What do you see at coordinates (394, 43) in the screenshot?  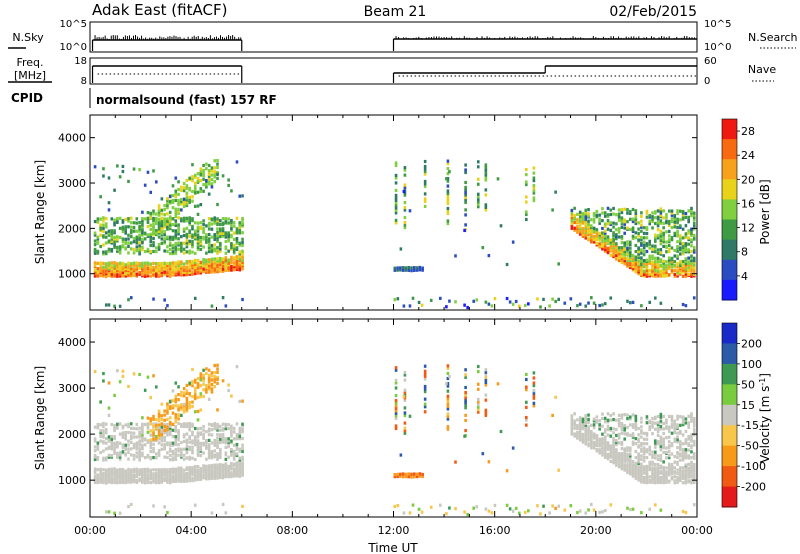 I see `noise-traces` at bounding box center [394, 43].